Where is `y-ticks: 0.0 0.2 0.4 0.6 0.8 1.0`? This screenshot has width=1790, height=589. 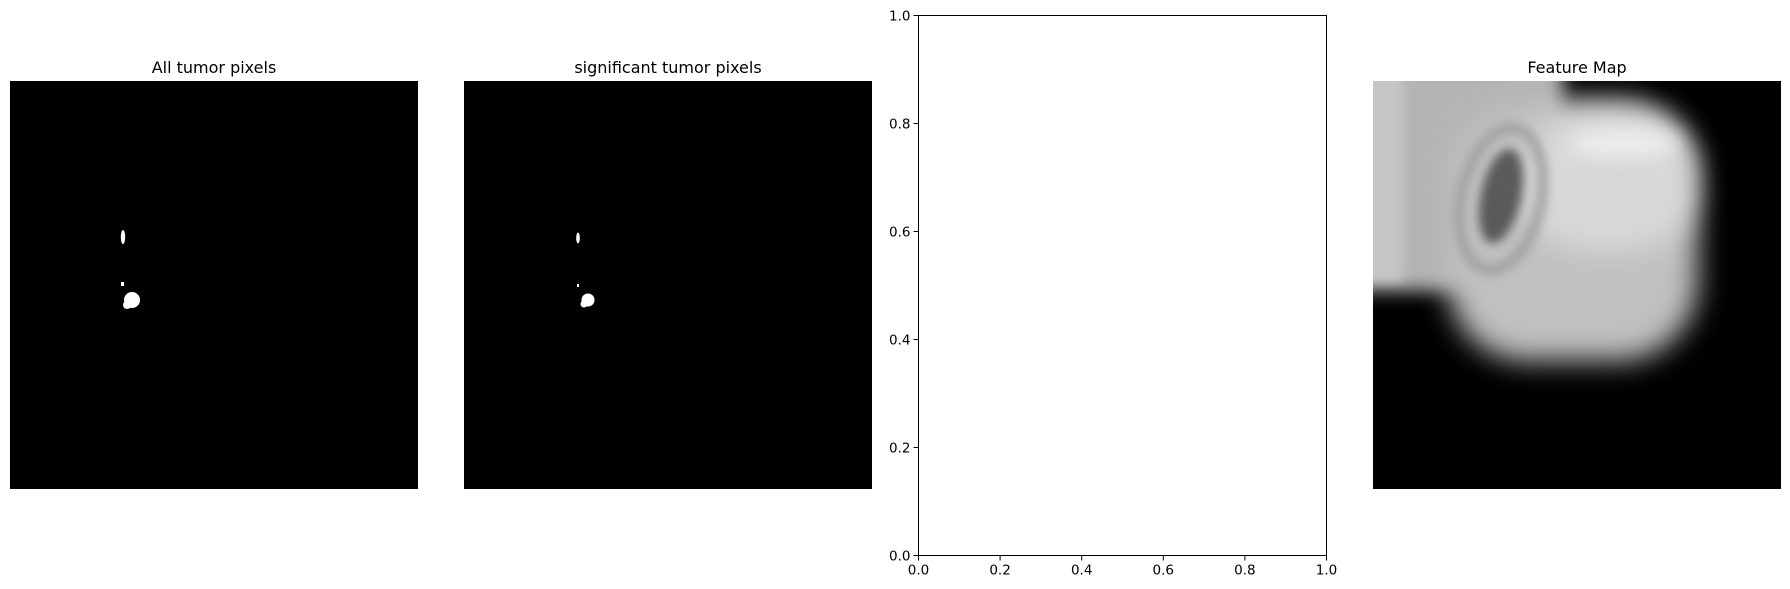 y-ticks: 0.0 0.2 0.4 0.6 0.8 1.0 is located at coordinates (904, 287).